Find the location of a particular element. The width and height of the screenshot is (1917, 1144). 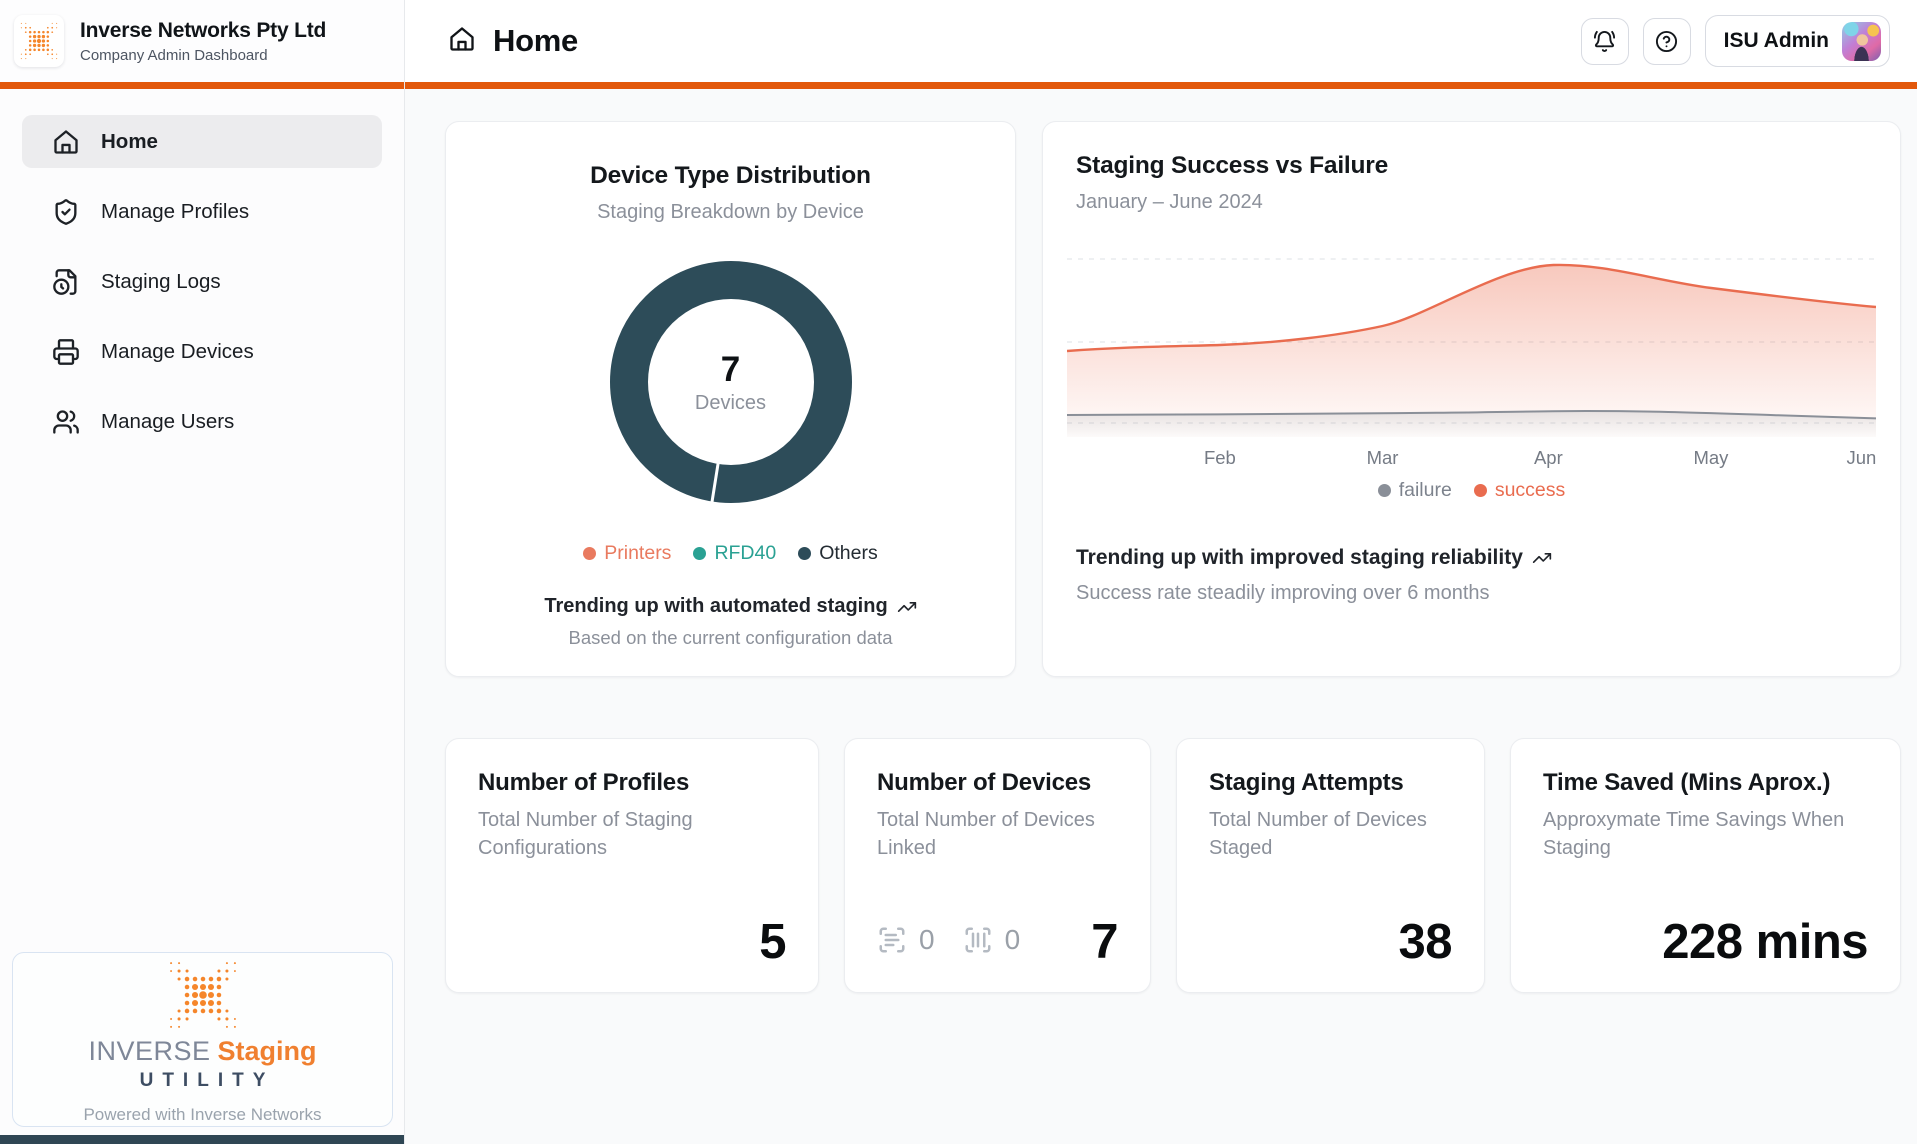

powered-by-text: Powered with Inverse Networks is located at coordinates (202, 1114).